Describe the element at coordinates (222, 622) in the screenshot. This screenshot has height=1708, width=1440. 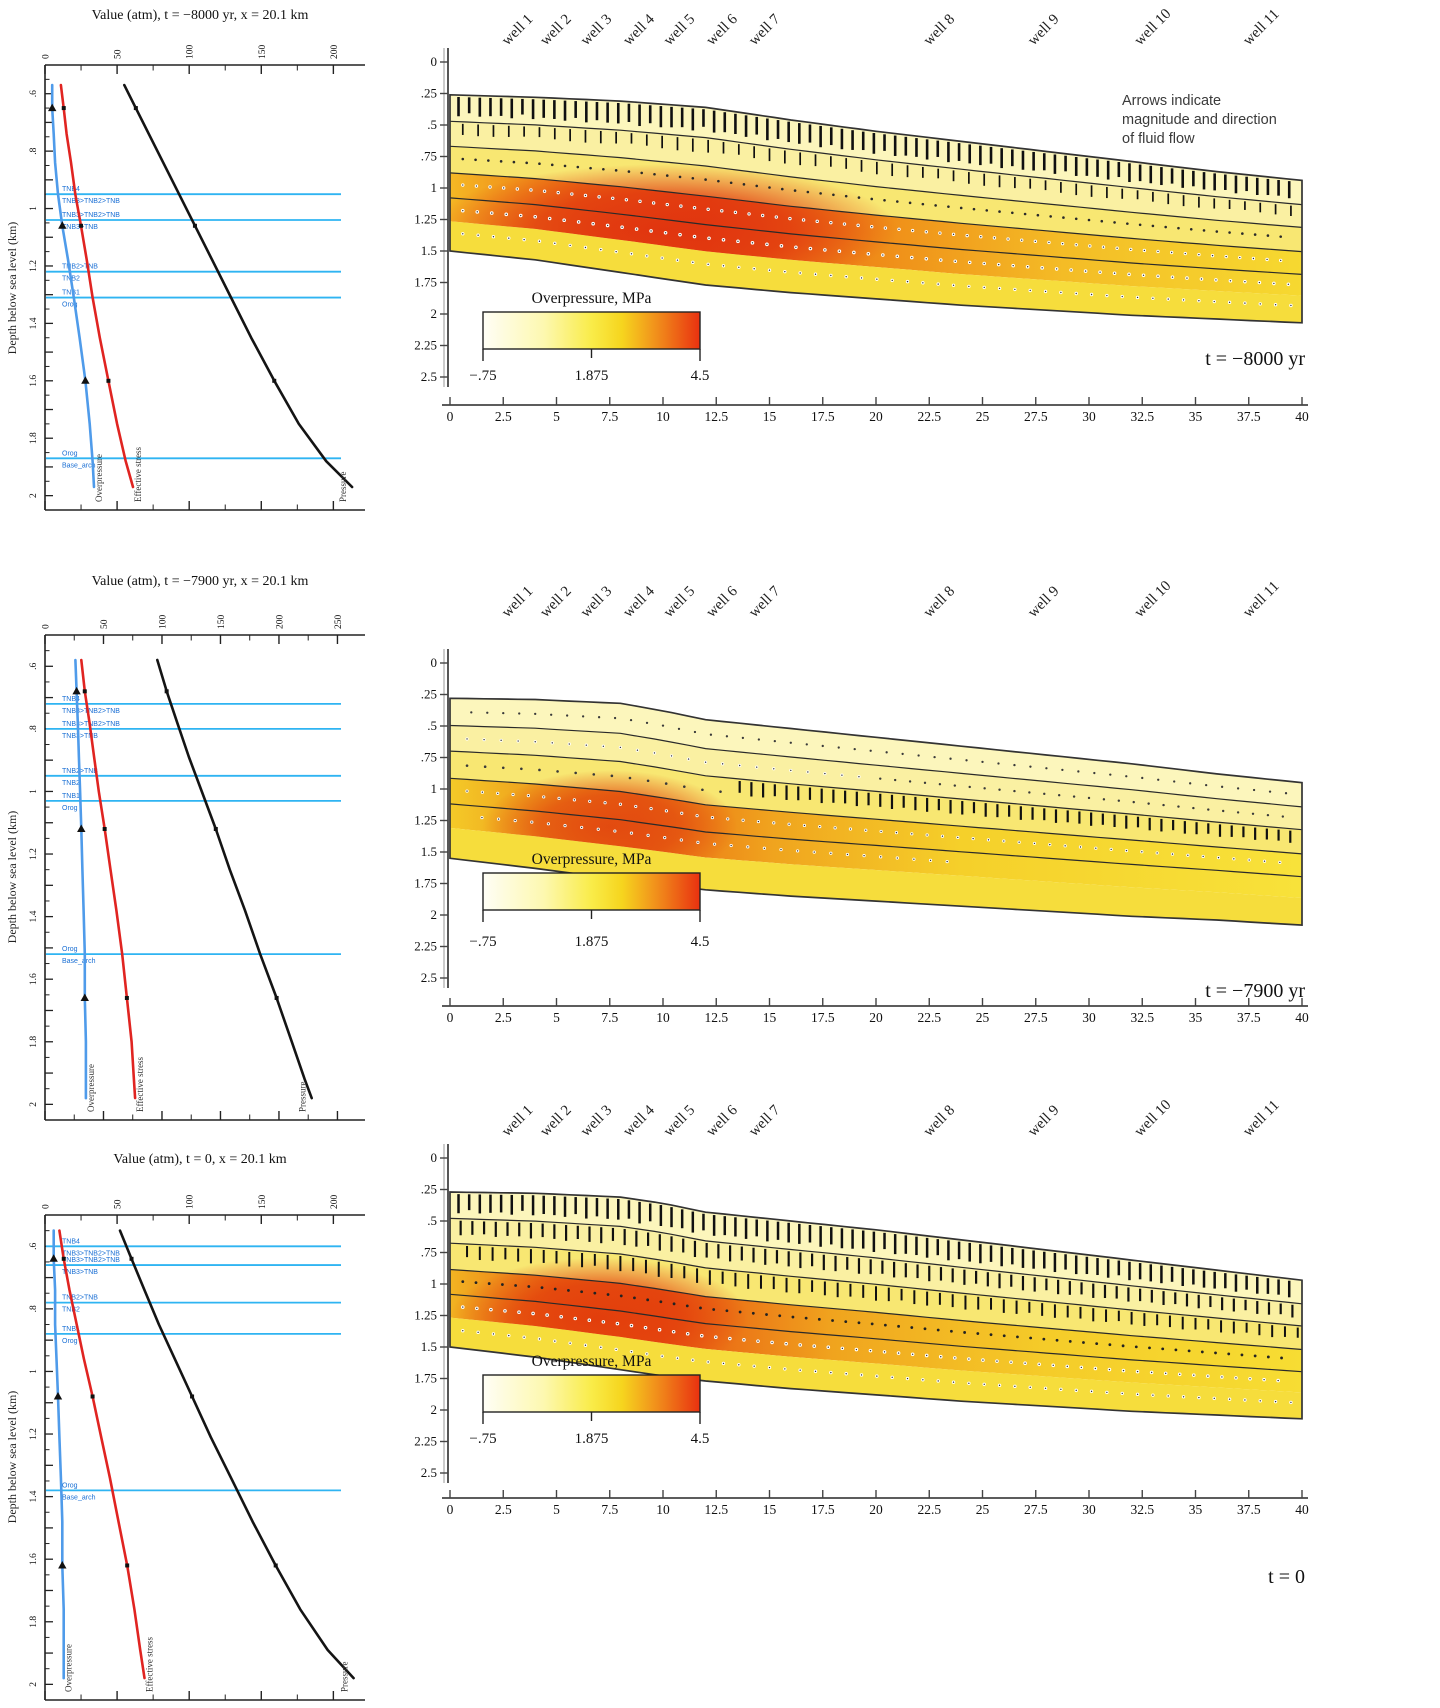
I see `svg-text: 150` at that location.